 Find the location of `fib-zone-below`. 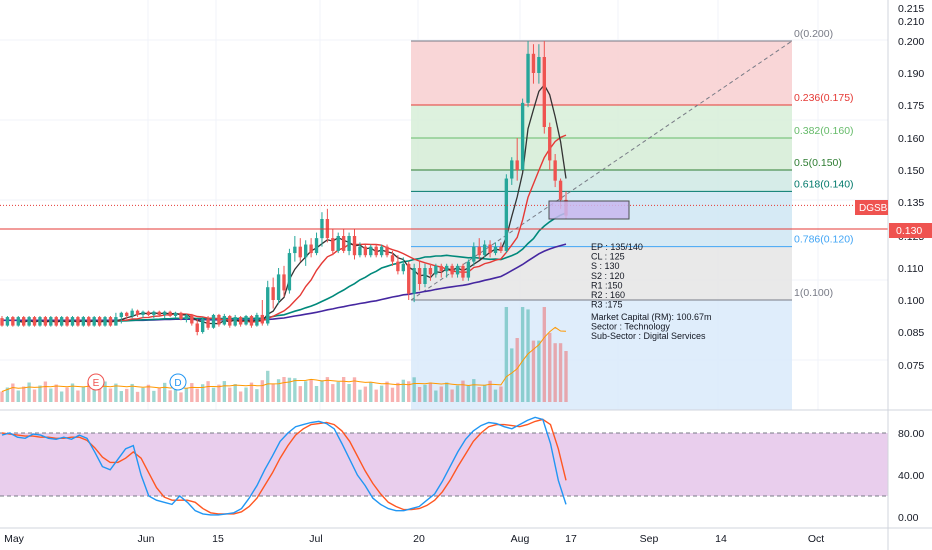

fib-zone-below is located at coordinates (601, 355).